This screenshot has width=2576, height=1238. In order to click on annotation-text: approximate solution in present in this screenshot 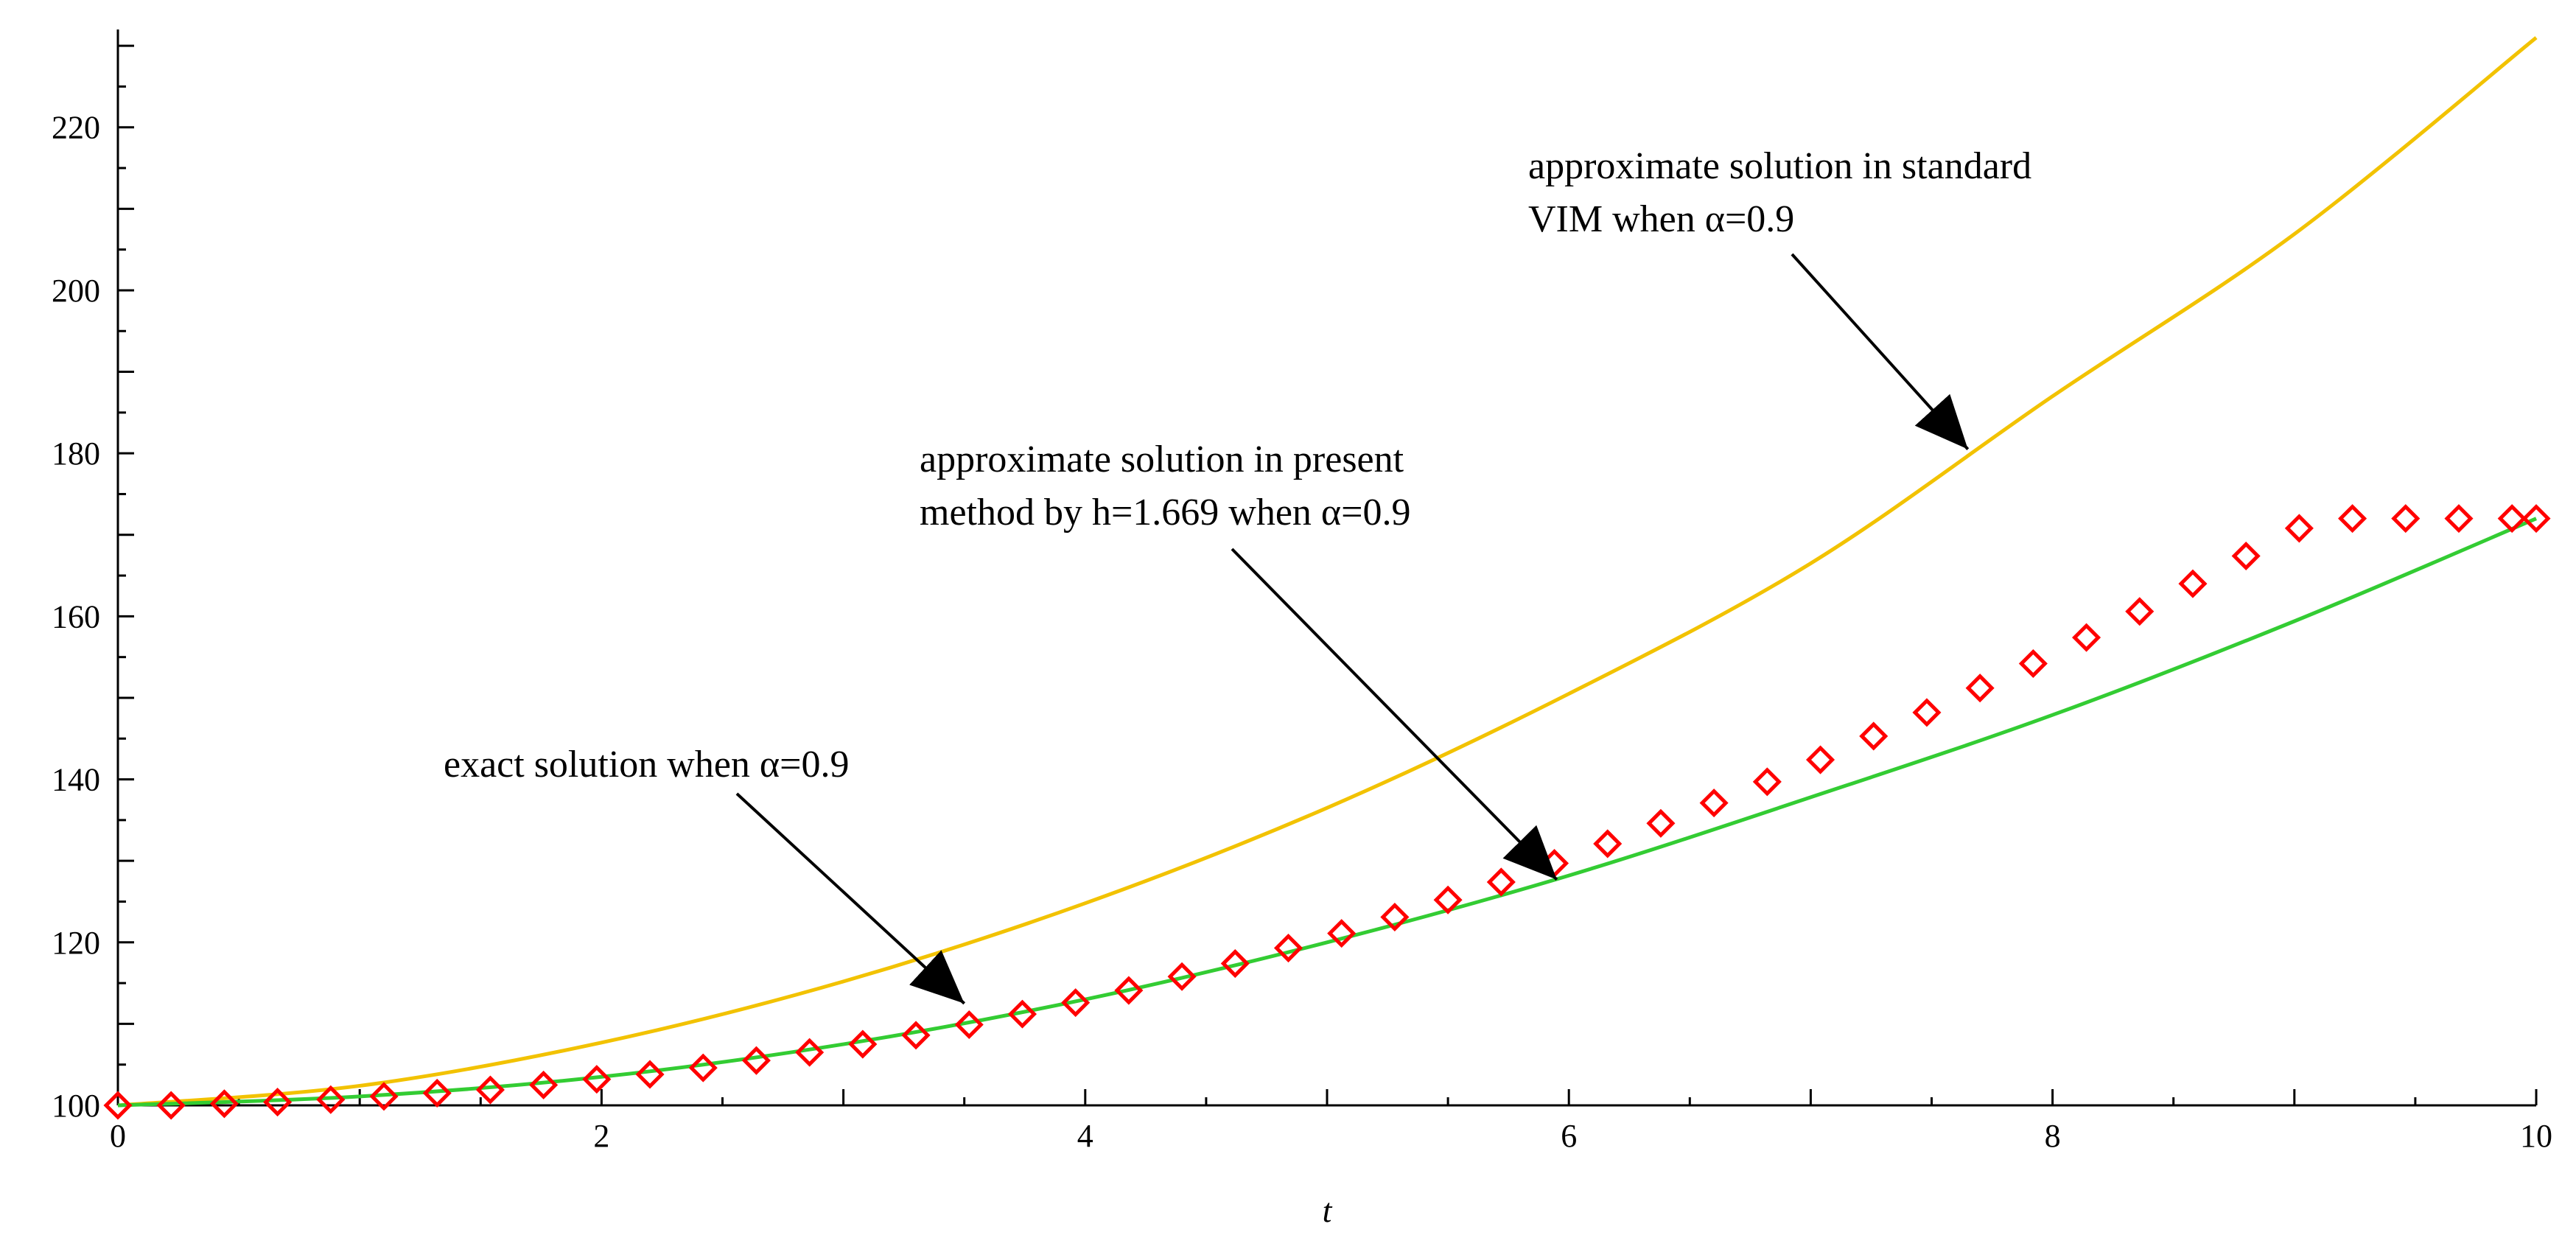, I will do `click(1162, 459)`.